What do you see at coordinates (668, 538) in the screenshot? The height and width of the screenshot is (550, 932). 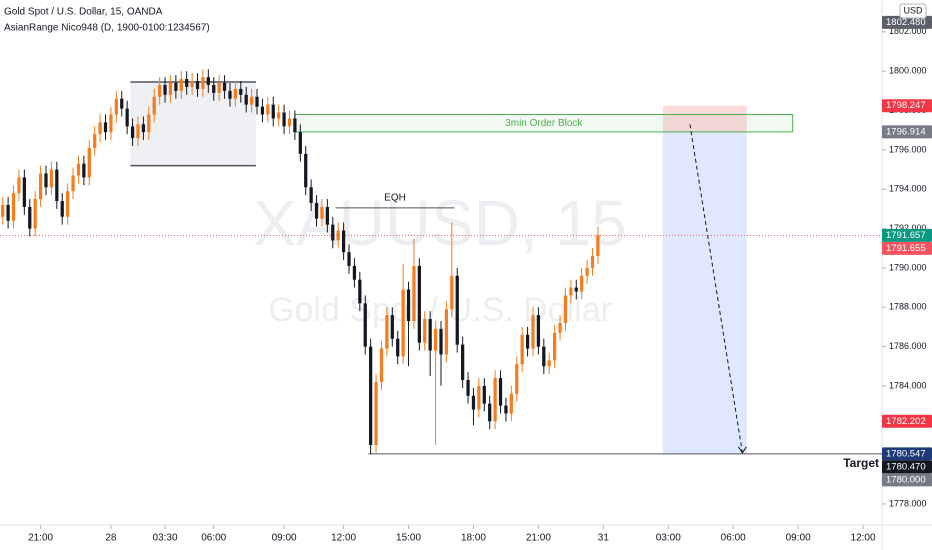 I see `x-tick-label: 03:00` at bounding box center [668, 538].